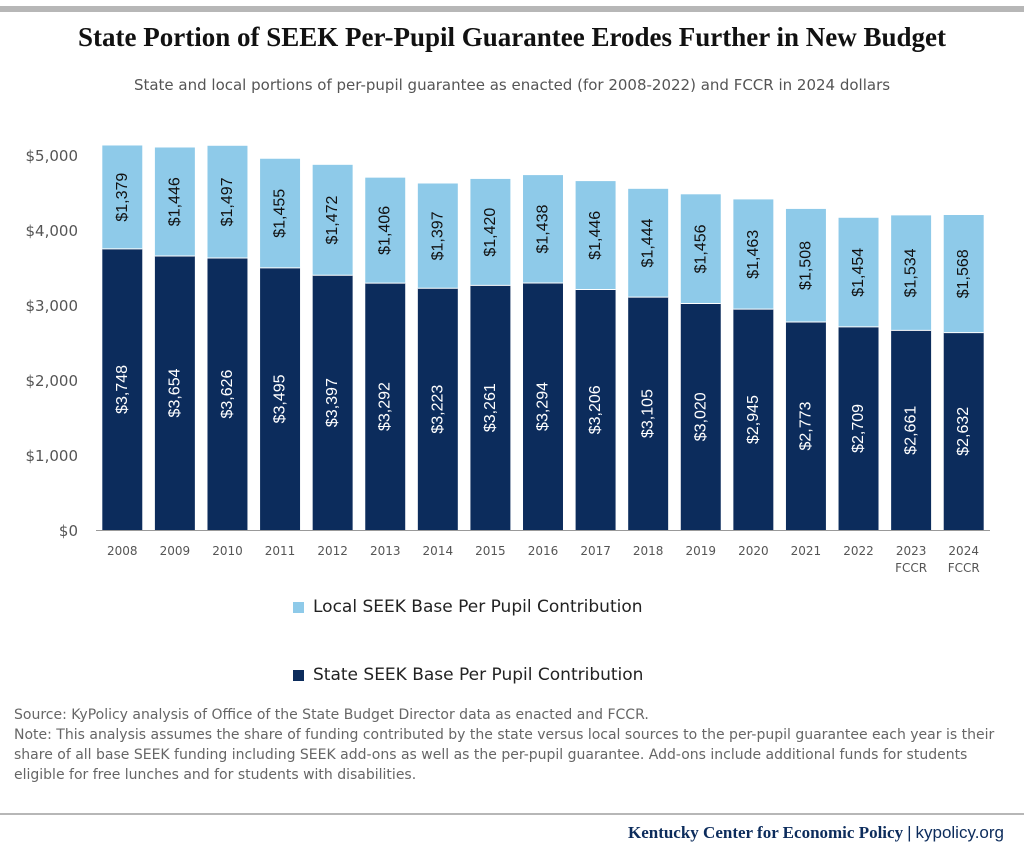  What do you see at coordinates (175, 551) in the screenshot?
I see `x-tick-label: 2009` at bounding box center [175, 551].